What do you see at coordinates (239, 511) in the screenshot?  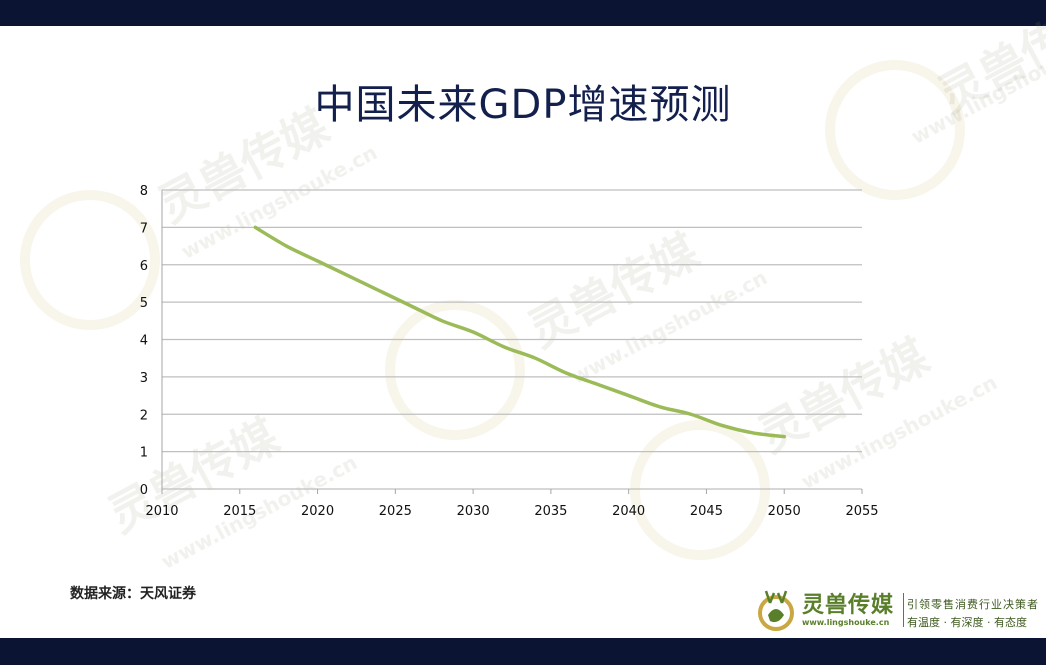 I see `x-tick-label: 2015` at bounding box center [239, 511].